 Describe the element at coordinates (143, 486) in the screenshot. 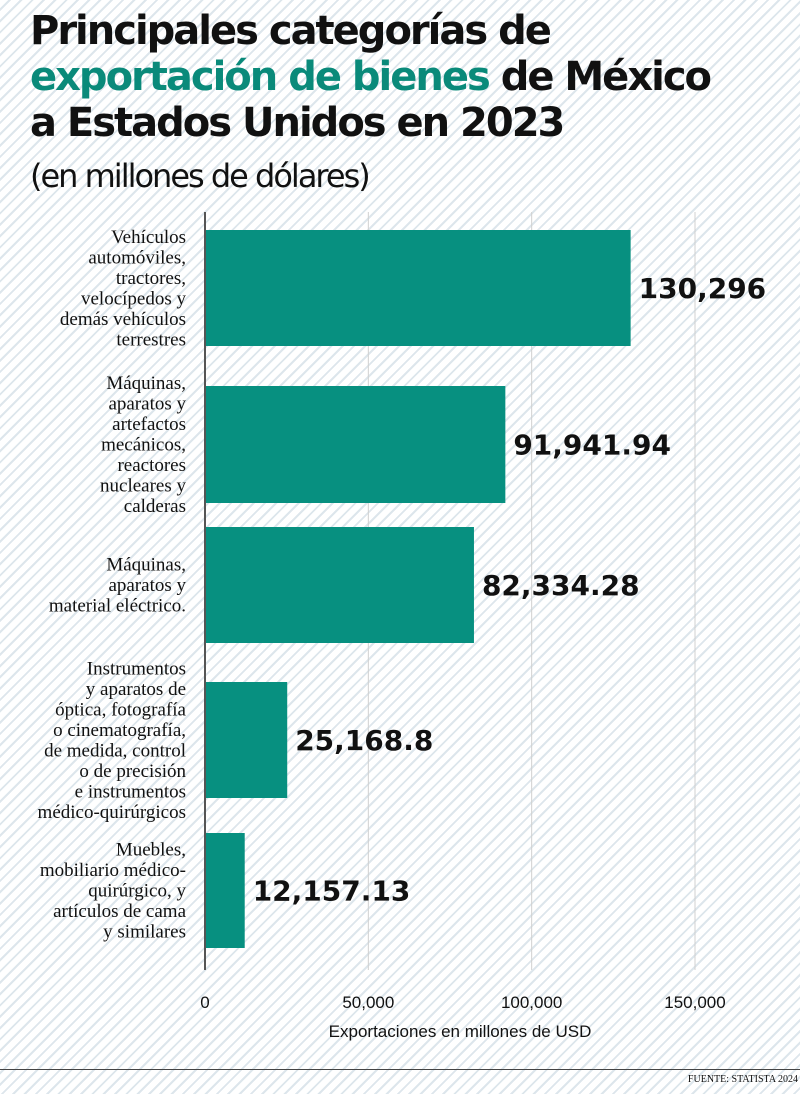

I see `category-label-line: nucleares y` at that location.